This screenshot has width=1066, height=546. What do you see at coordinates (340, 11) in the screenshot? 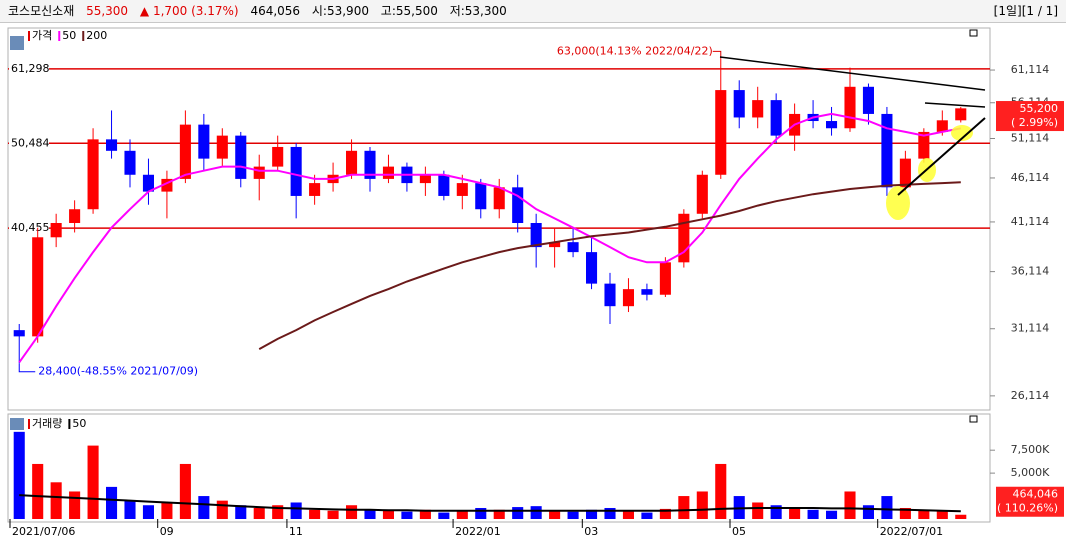
I see `open: 시:53,900` at bounding box center [340, 11].